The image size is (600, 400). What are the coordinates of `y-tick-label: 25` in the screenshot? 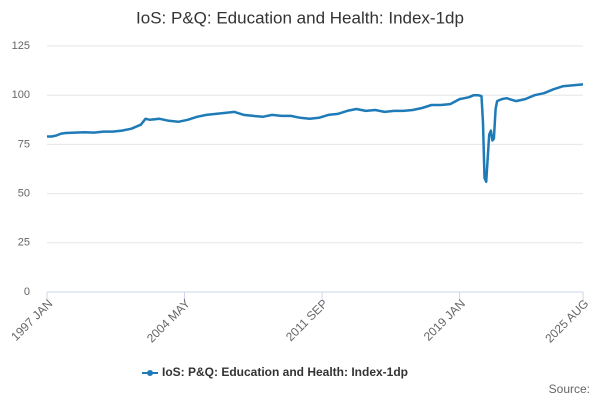 It's located at (24, 243).